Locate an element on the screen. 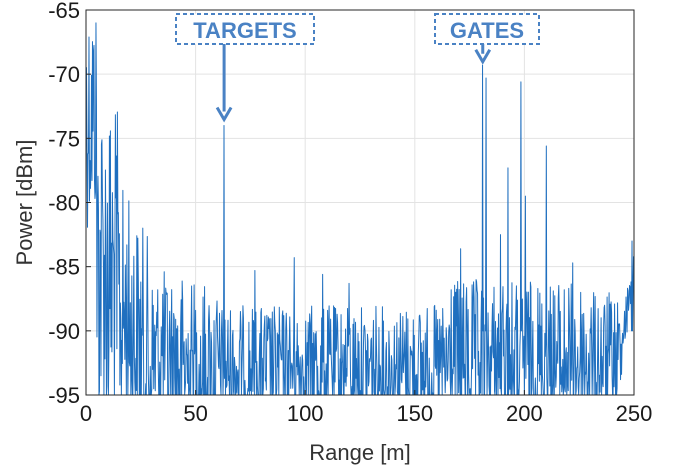  y-tick-label: -65 is located at coordinates (64, 11).